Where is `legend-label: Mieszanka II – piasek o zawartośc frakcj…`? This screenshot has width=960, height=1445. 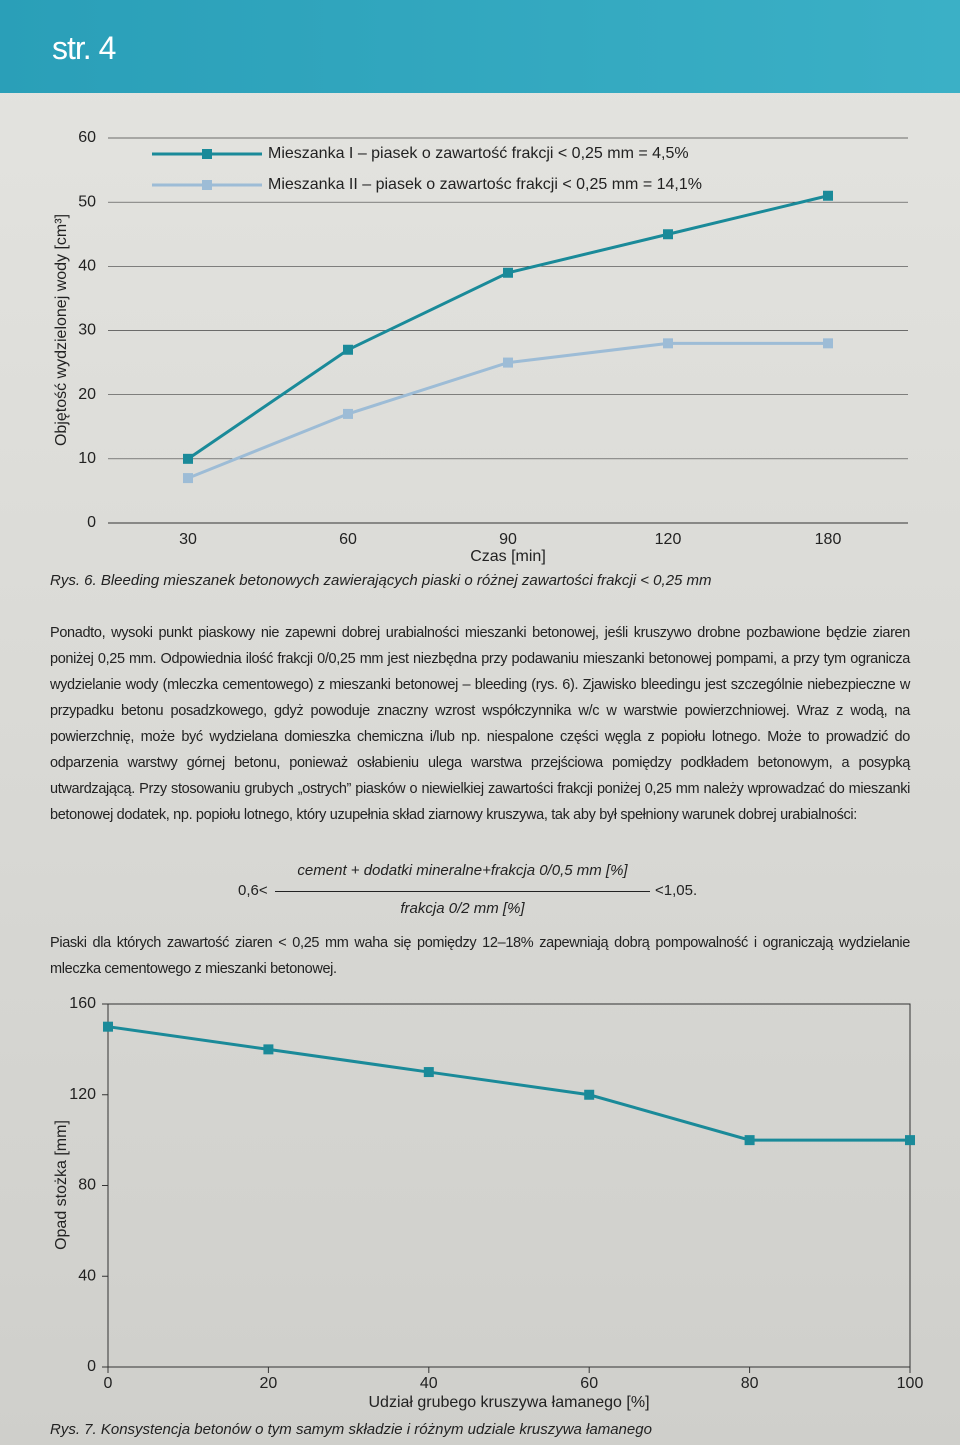 legend-label: Mieszanka II – piasek o zawartośc frakcj… is located at coordinates (485, 184).